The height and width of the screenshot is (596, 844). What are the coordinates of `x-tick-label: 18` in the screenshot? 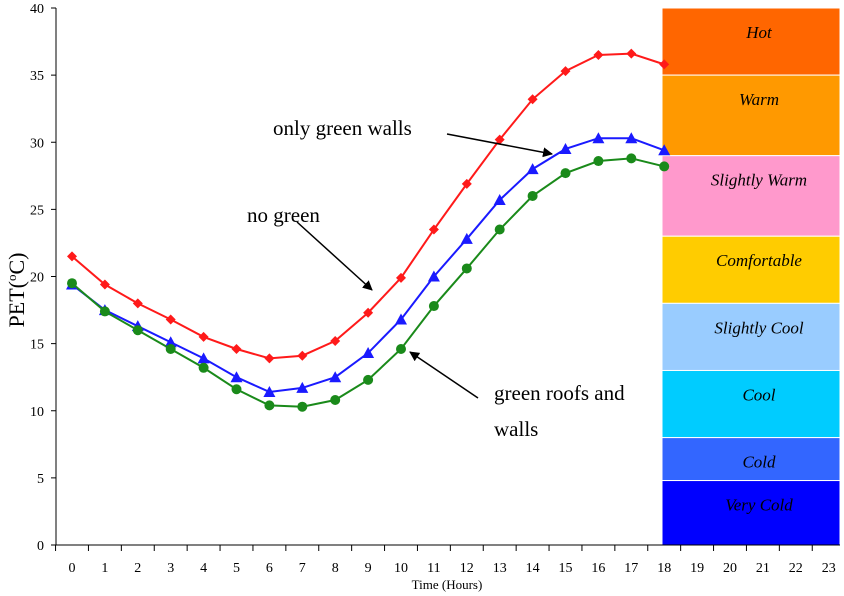 It's located at (664, 568).